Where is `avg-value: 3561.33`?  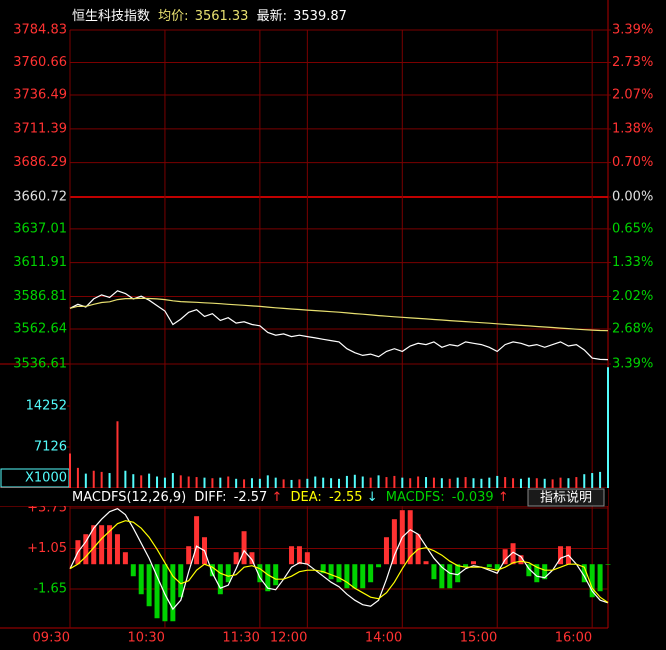
avg-value: 3561.33 is located at coordinates (222, 16).